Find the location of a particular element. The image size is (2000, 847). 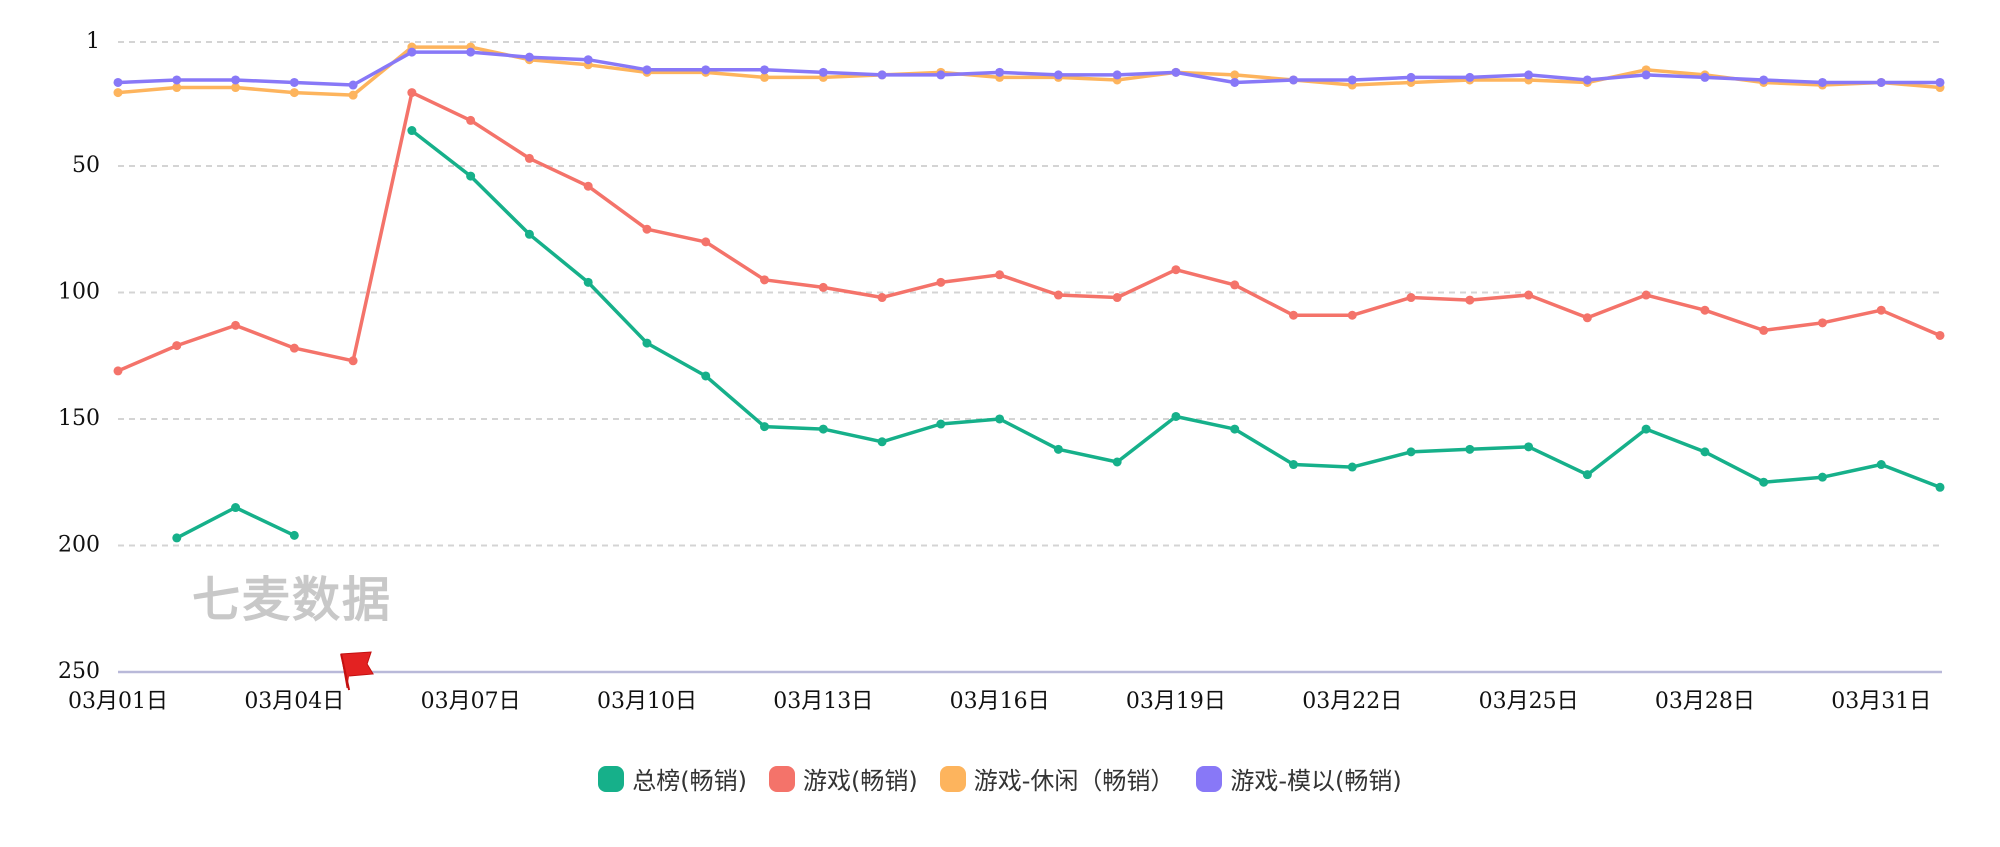

legend-item-1: 总榜(畅销) is located at coordinates (672, 778).